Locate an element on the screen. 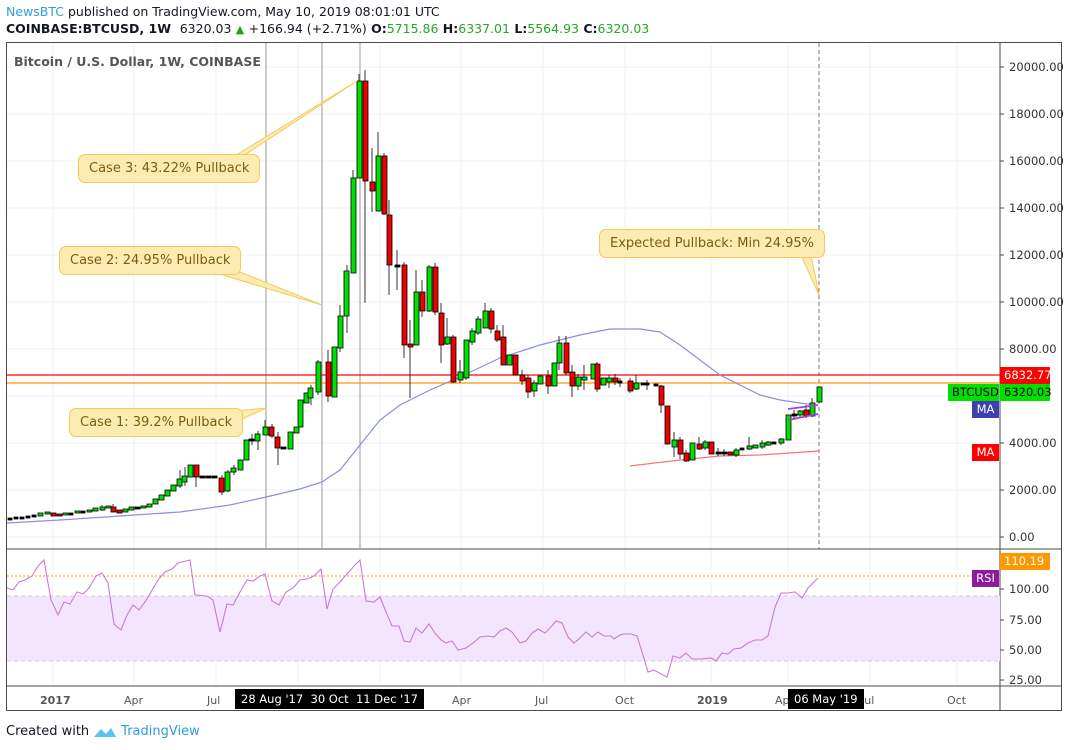  svg-text: 14000.00 is located at coordinates (1036, 208).